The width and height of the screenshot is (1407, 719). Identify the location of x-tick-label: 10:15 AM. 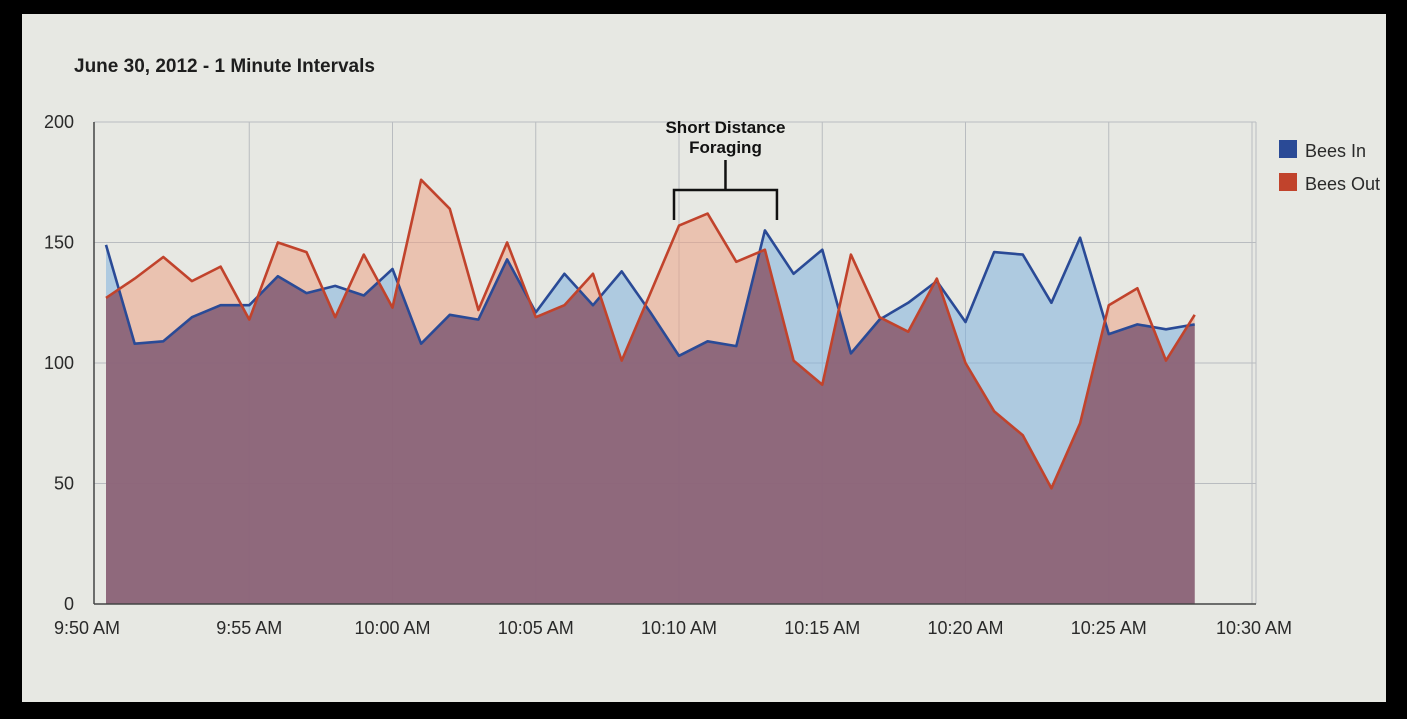
(822, 628).